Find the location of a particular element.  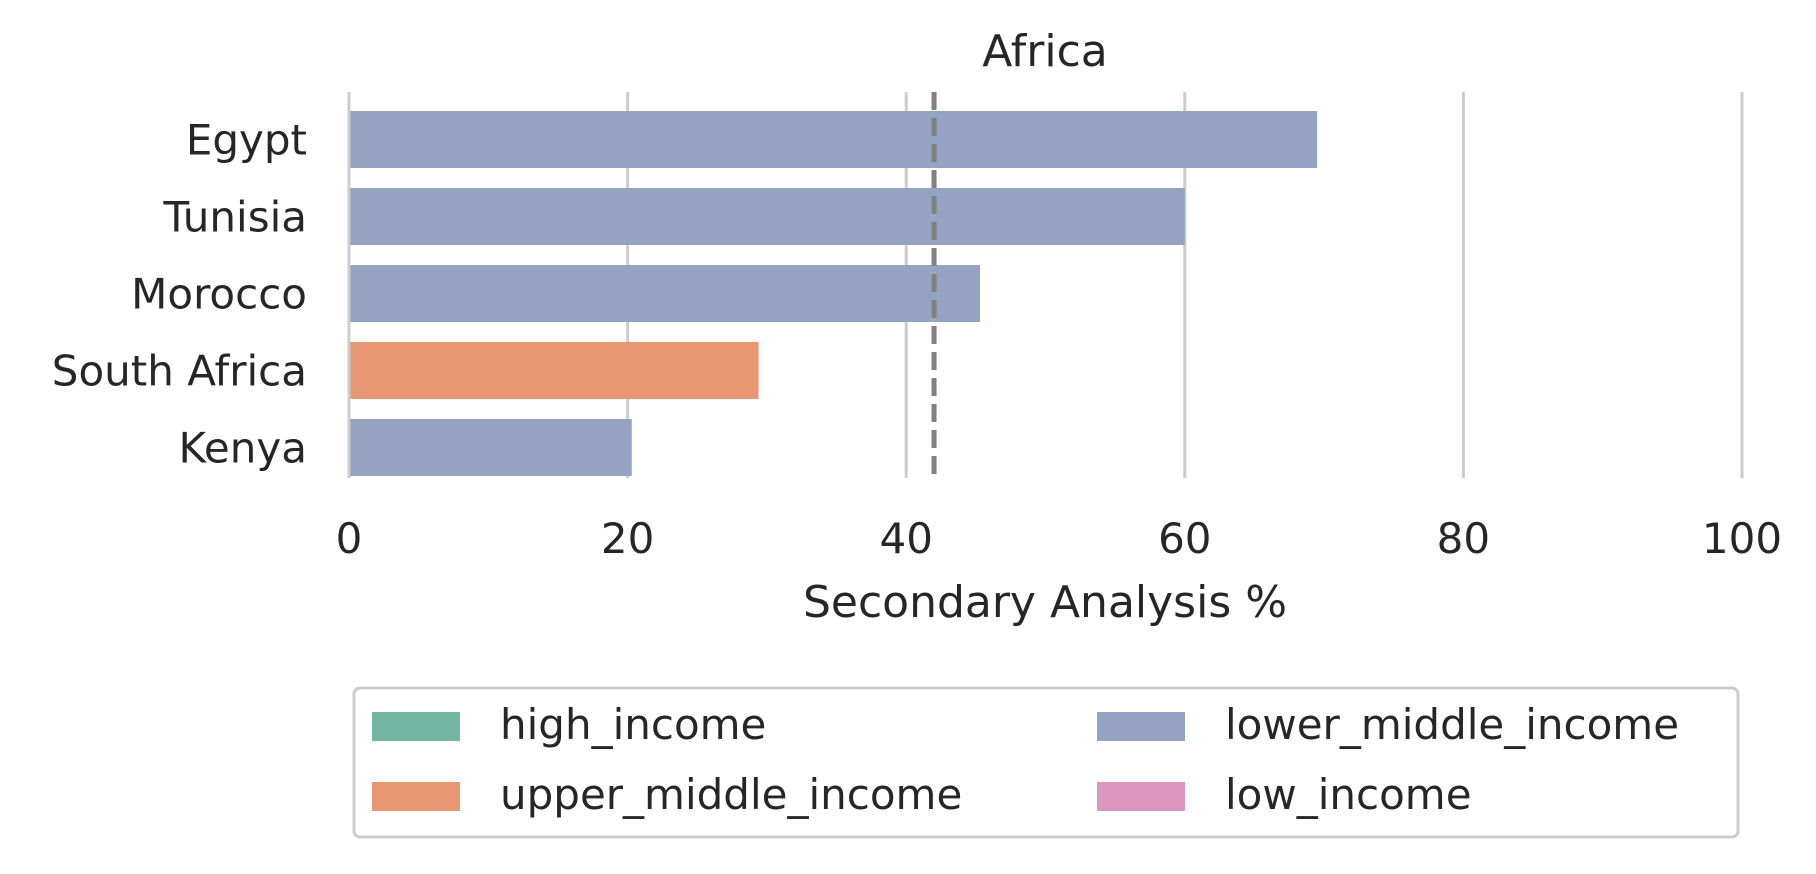

legend-label: lower_middle_income is located at coordinates (1452, 724).